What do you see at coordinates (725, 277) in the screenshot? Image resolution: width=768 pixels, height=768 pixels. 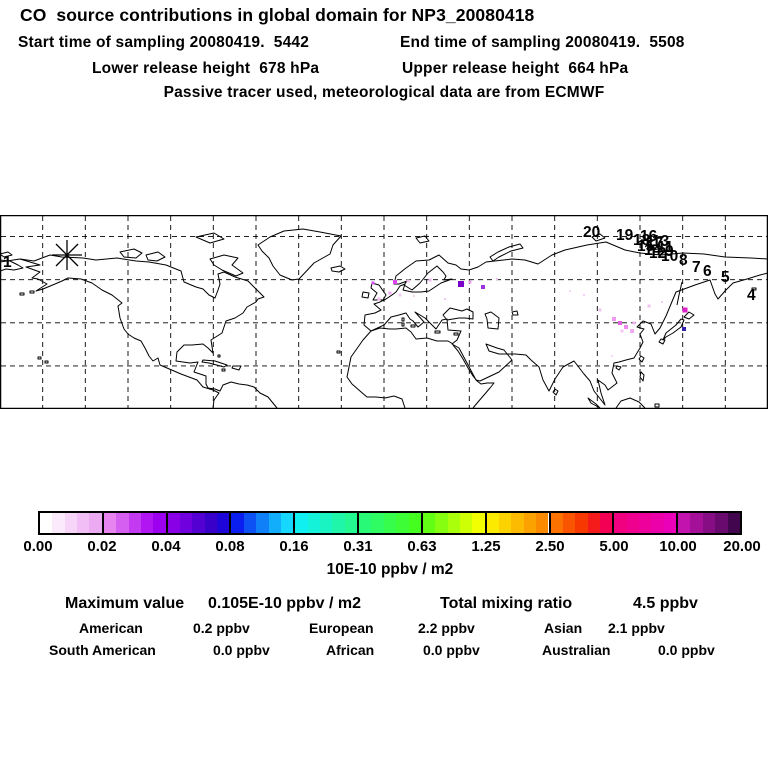 I see `trajectory-day-label: 5` at bounding box center [725, 277].